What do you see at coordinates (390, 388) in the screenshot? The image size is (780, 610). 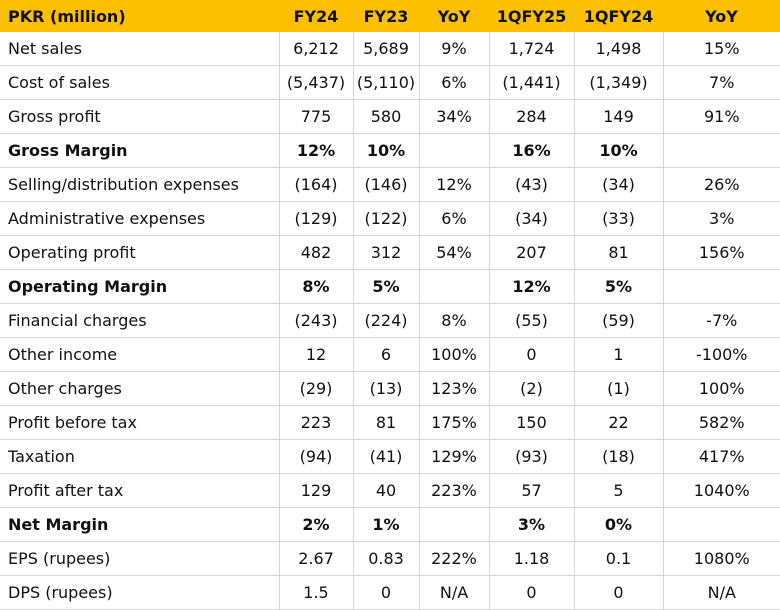 I see `table-row: Other charges (29) (13) 123% (2) (1) 100%` at bounding box center [390, 388].